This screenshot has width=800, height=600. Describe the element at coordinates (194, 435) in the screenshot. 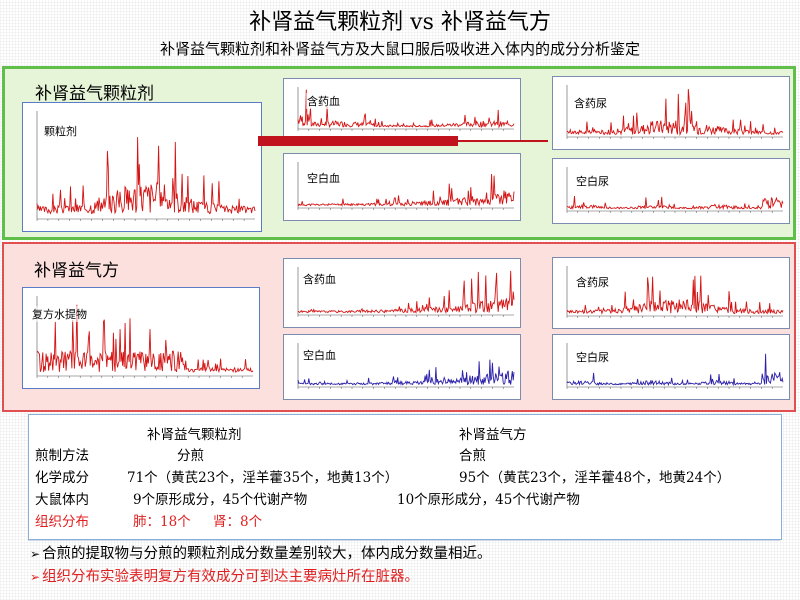

I see `table-header-granule: 补肾益气颗粒剂` at that location.